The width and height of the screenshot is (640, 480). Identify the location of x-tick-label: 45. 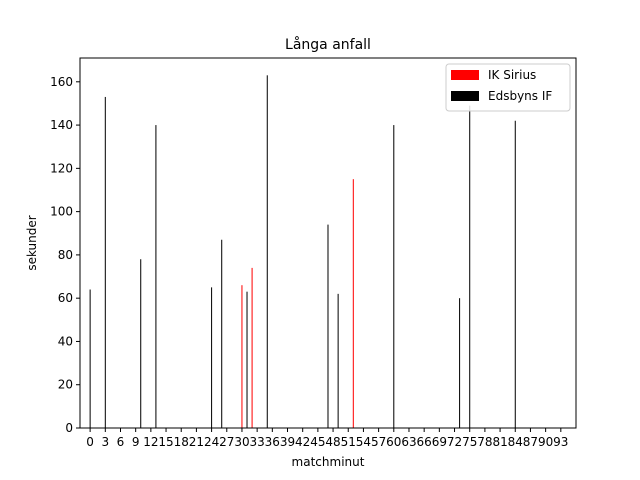
(317, 442).